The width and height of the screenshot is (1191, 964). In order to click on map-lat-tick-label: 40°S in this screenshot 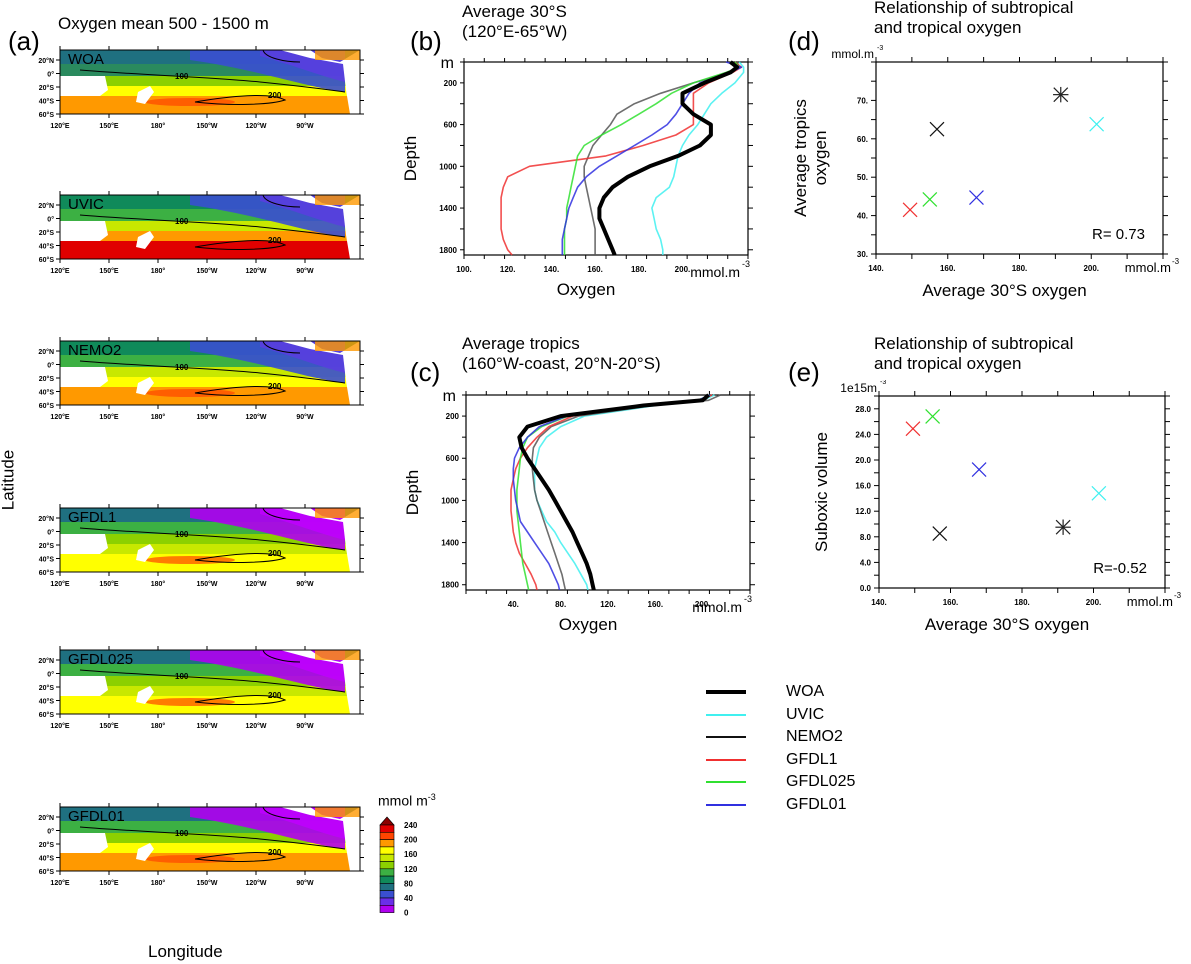, I will do `click(47, 560)`.